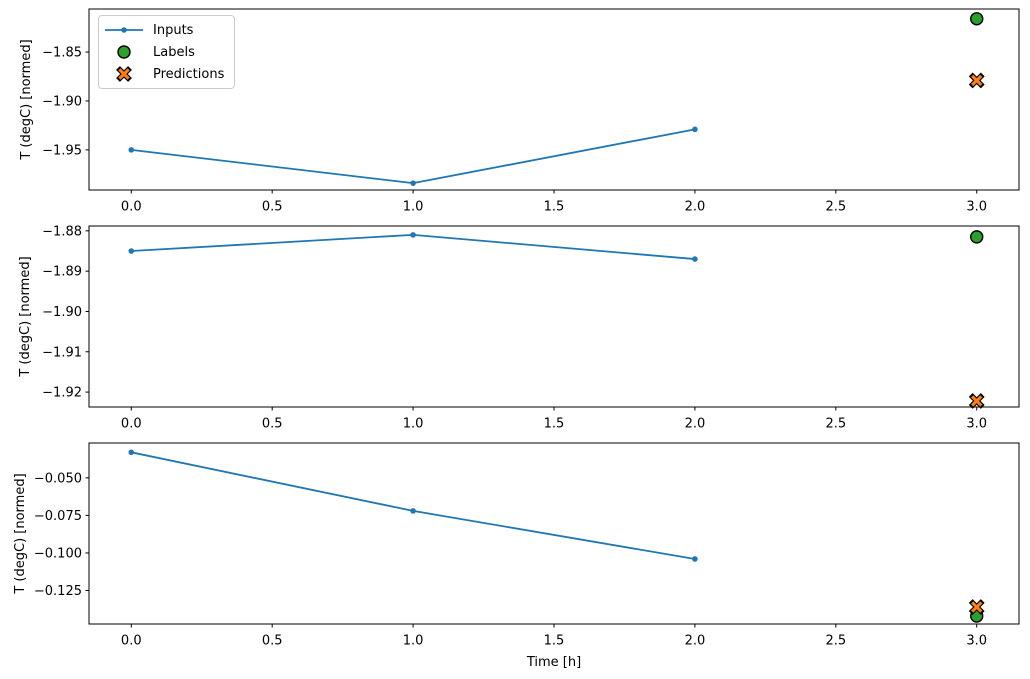  I want to click on y-tick-label: −0.100, so click(58, 553).